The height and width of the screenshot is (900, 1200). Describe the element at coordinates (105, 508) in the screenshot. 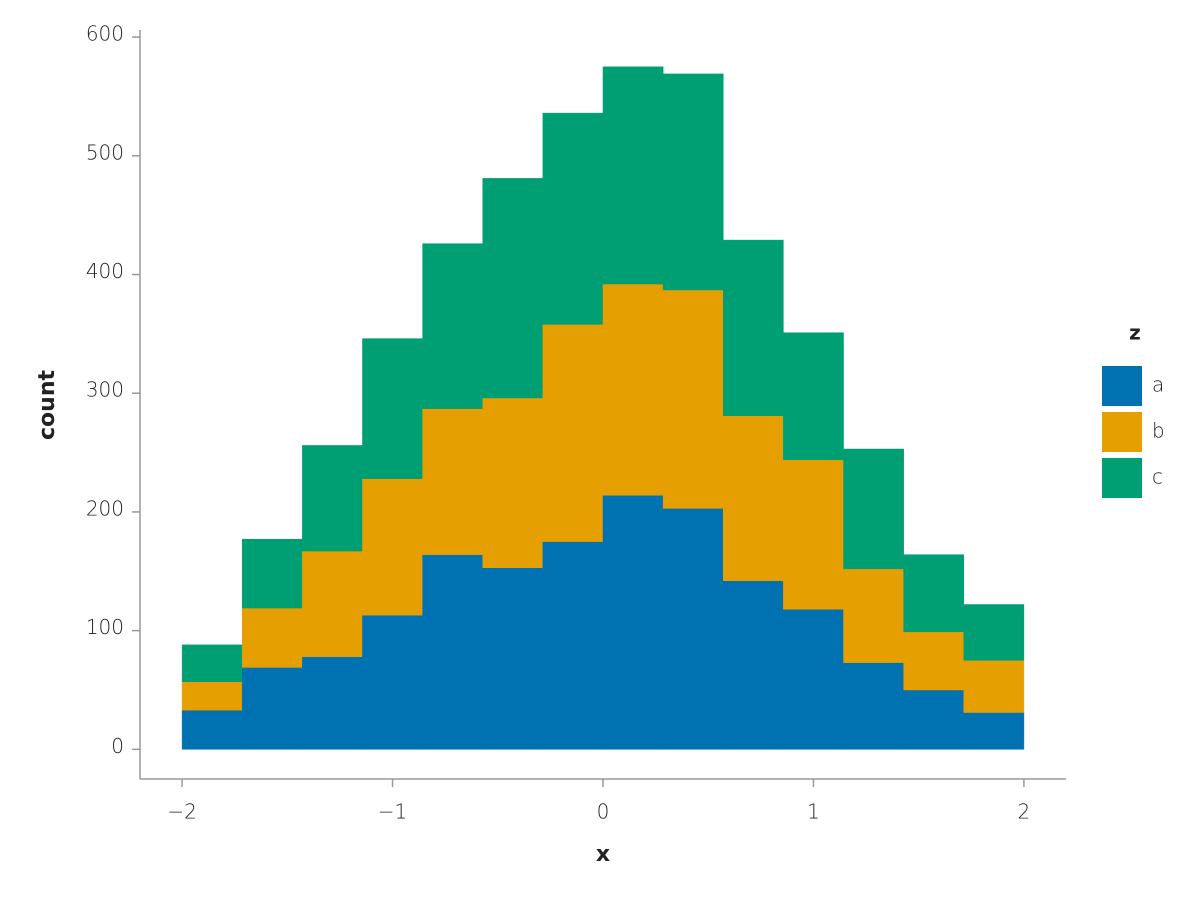

I see `y-tick-label: 200` at that location.